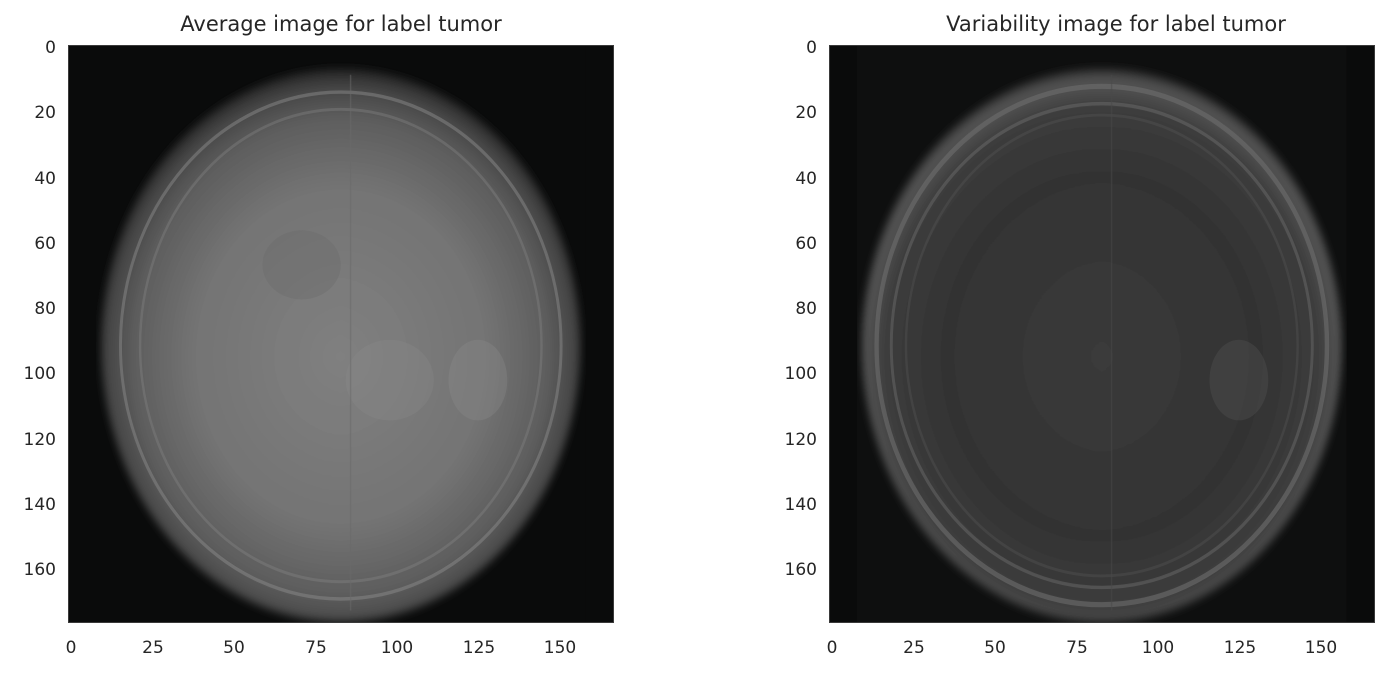 The image size is (1390, 673). What do you see at coordinates (1116, 24) in the screenshot?
I see `panel-title: Variability image for label tumor` at bounding box center [1116, 24].